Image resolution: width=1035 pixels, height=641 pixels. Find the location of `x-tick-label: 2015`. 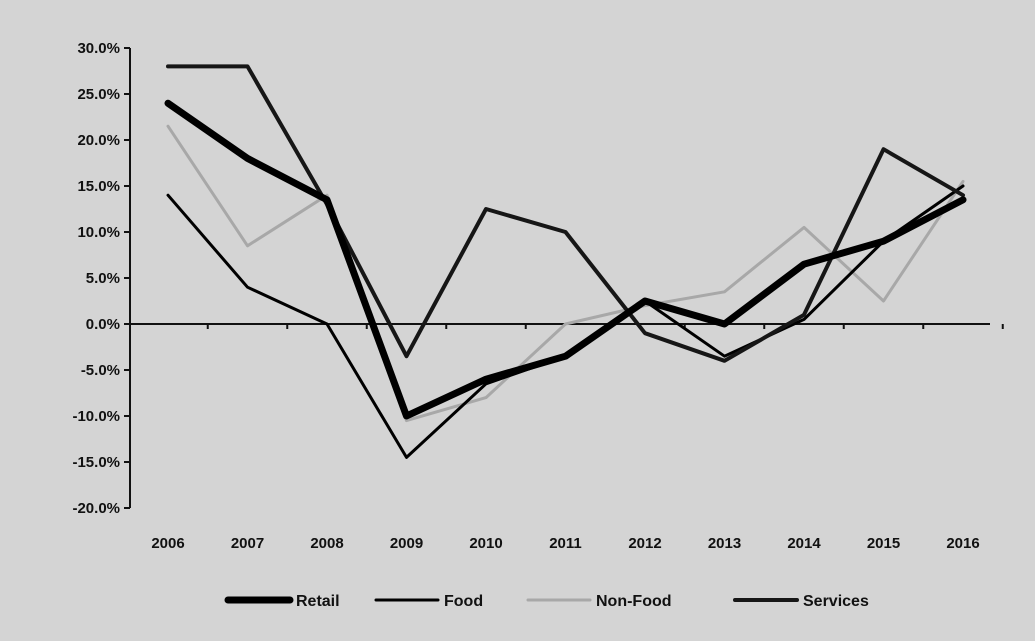

x-tick-label: 2015 is located at coordinates (883, 543).